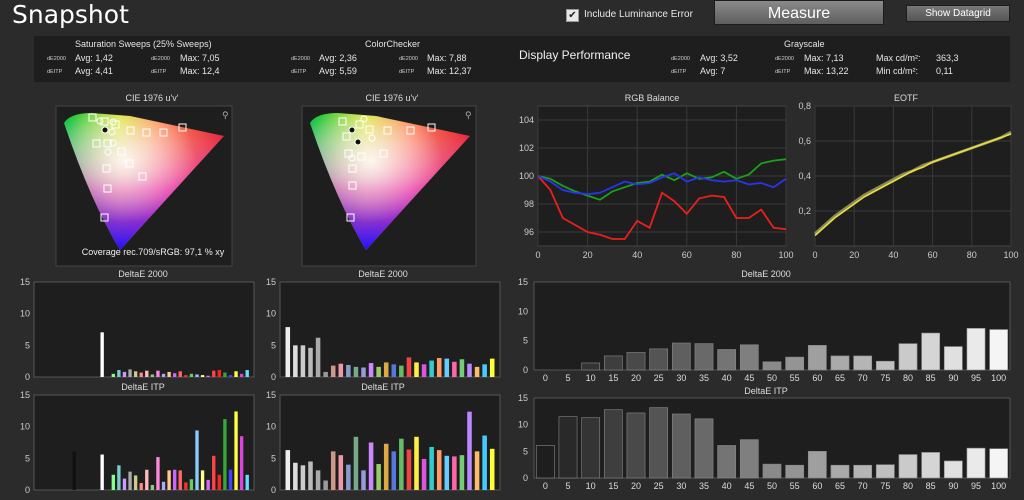 Image resolution: width=1024 pixels, height=500 pixels. Describe the element at coordinates (225, 115) in the screenshot. I see `zoom-icon: ⚲` at that location.